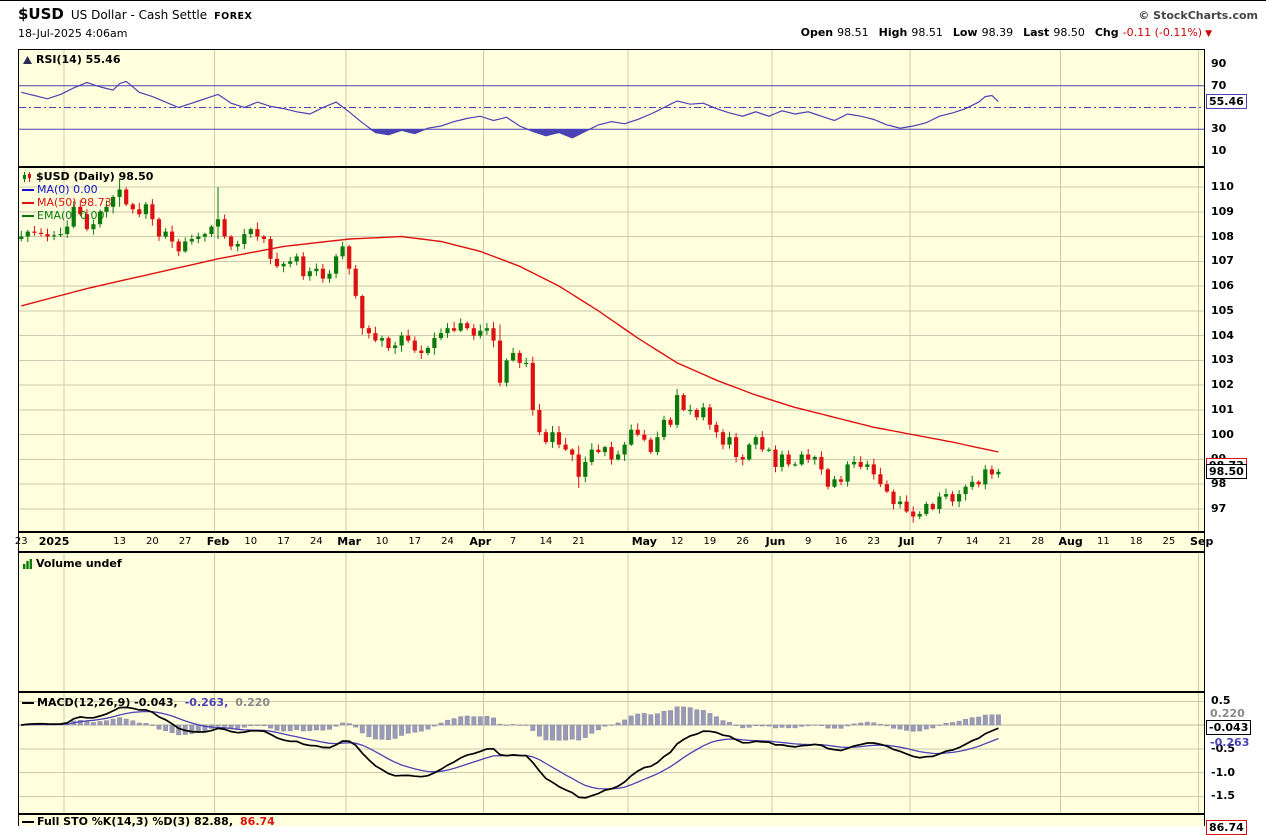 The image size is (1266, 835). Describe the element at coordinates (79, 563) in the screenshot. I see `volume-legend-label: Volume undef` at that location.